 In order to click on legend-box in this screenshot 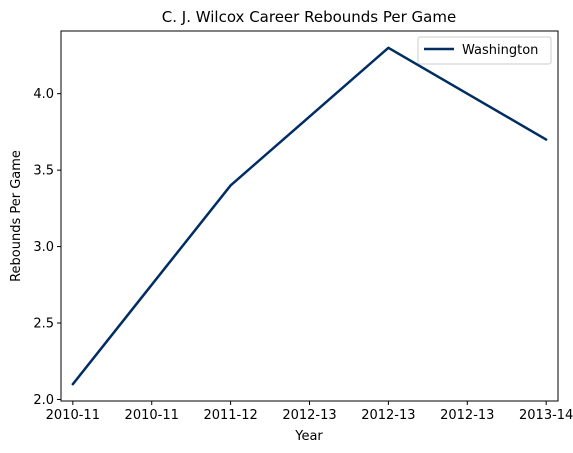, I will do `click(484, 50)`.